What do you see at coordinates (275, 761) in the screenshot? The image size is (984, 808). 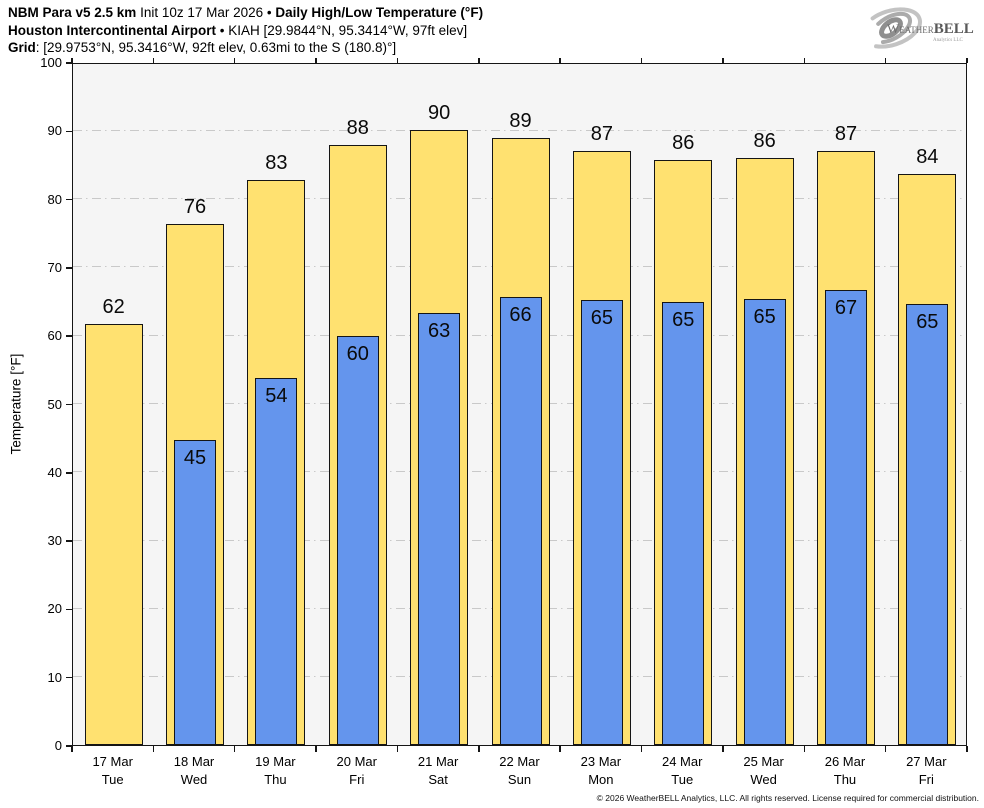 I see `x-label-date: 19 Mar` at bounding box center [275, 761].